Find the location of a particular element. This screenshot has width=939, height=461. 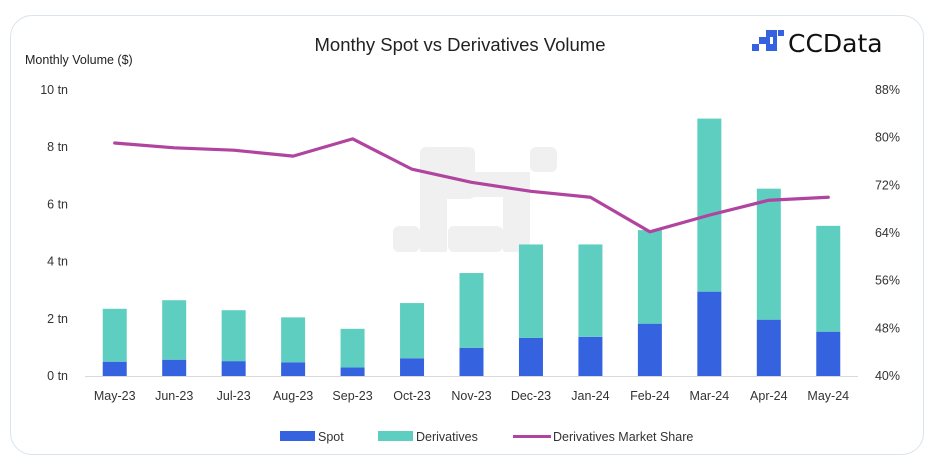

legend-label: Derivatives is located at coordinates (447, 437).